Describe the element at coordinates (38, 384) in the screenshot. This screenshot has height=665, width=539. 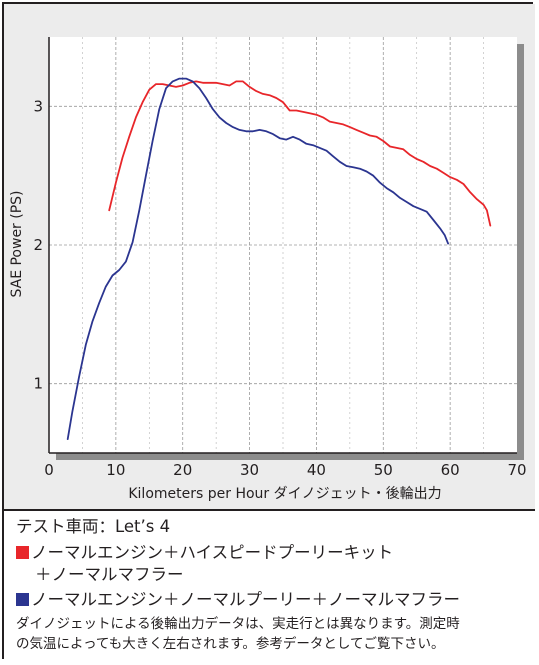
I see `y-tick-label: 1` at that location.